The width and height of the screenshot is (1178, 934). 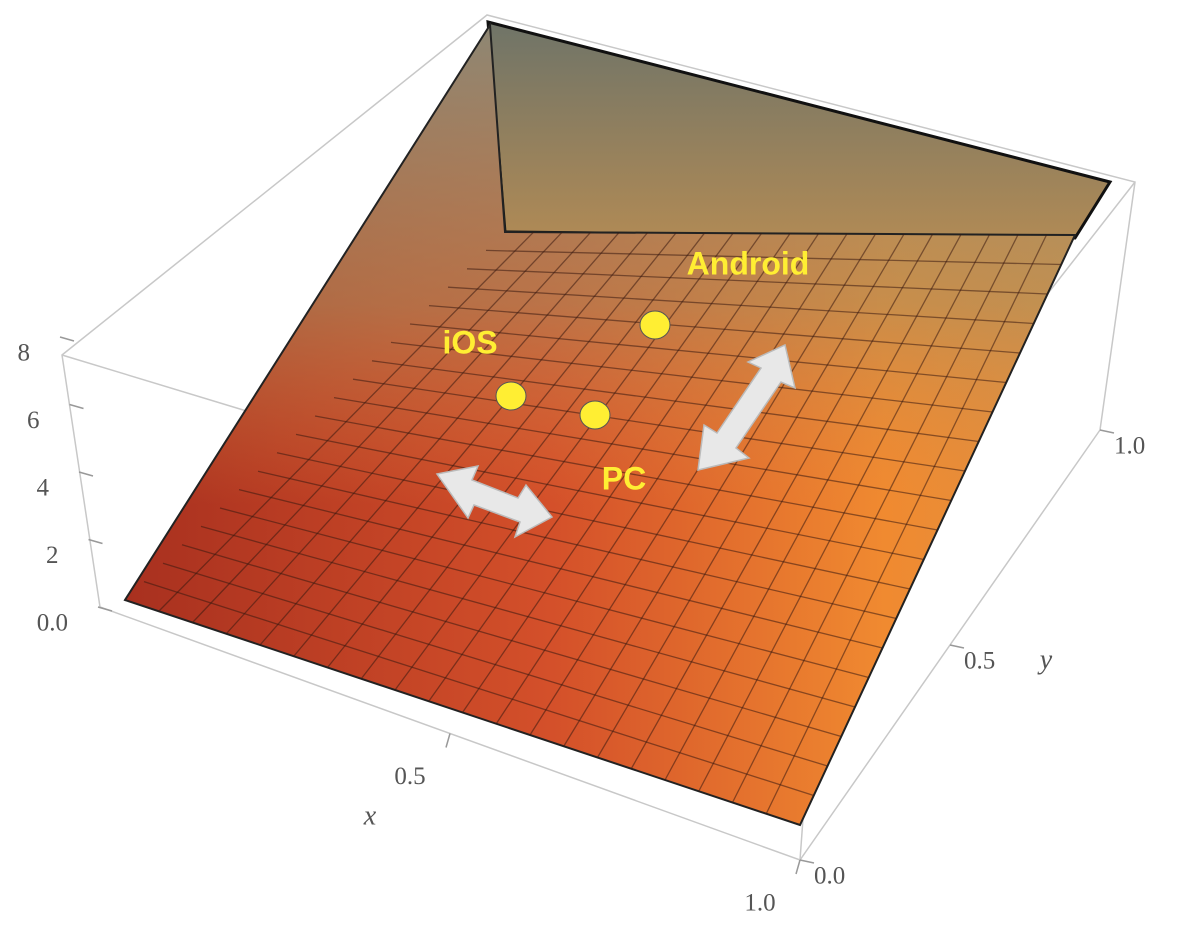 I want to click on surface-wall, so click(x=799, y=130).